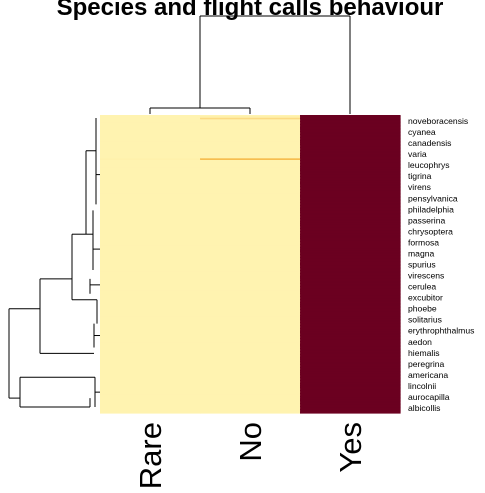 This screenshot has width=485, height=493. Describe the element at coordinates (429, 143) in the screenshot. I see `row-label: canadensis` at that location.